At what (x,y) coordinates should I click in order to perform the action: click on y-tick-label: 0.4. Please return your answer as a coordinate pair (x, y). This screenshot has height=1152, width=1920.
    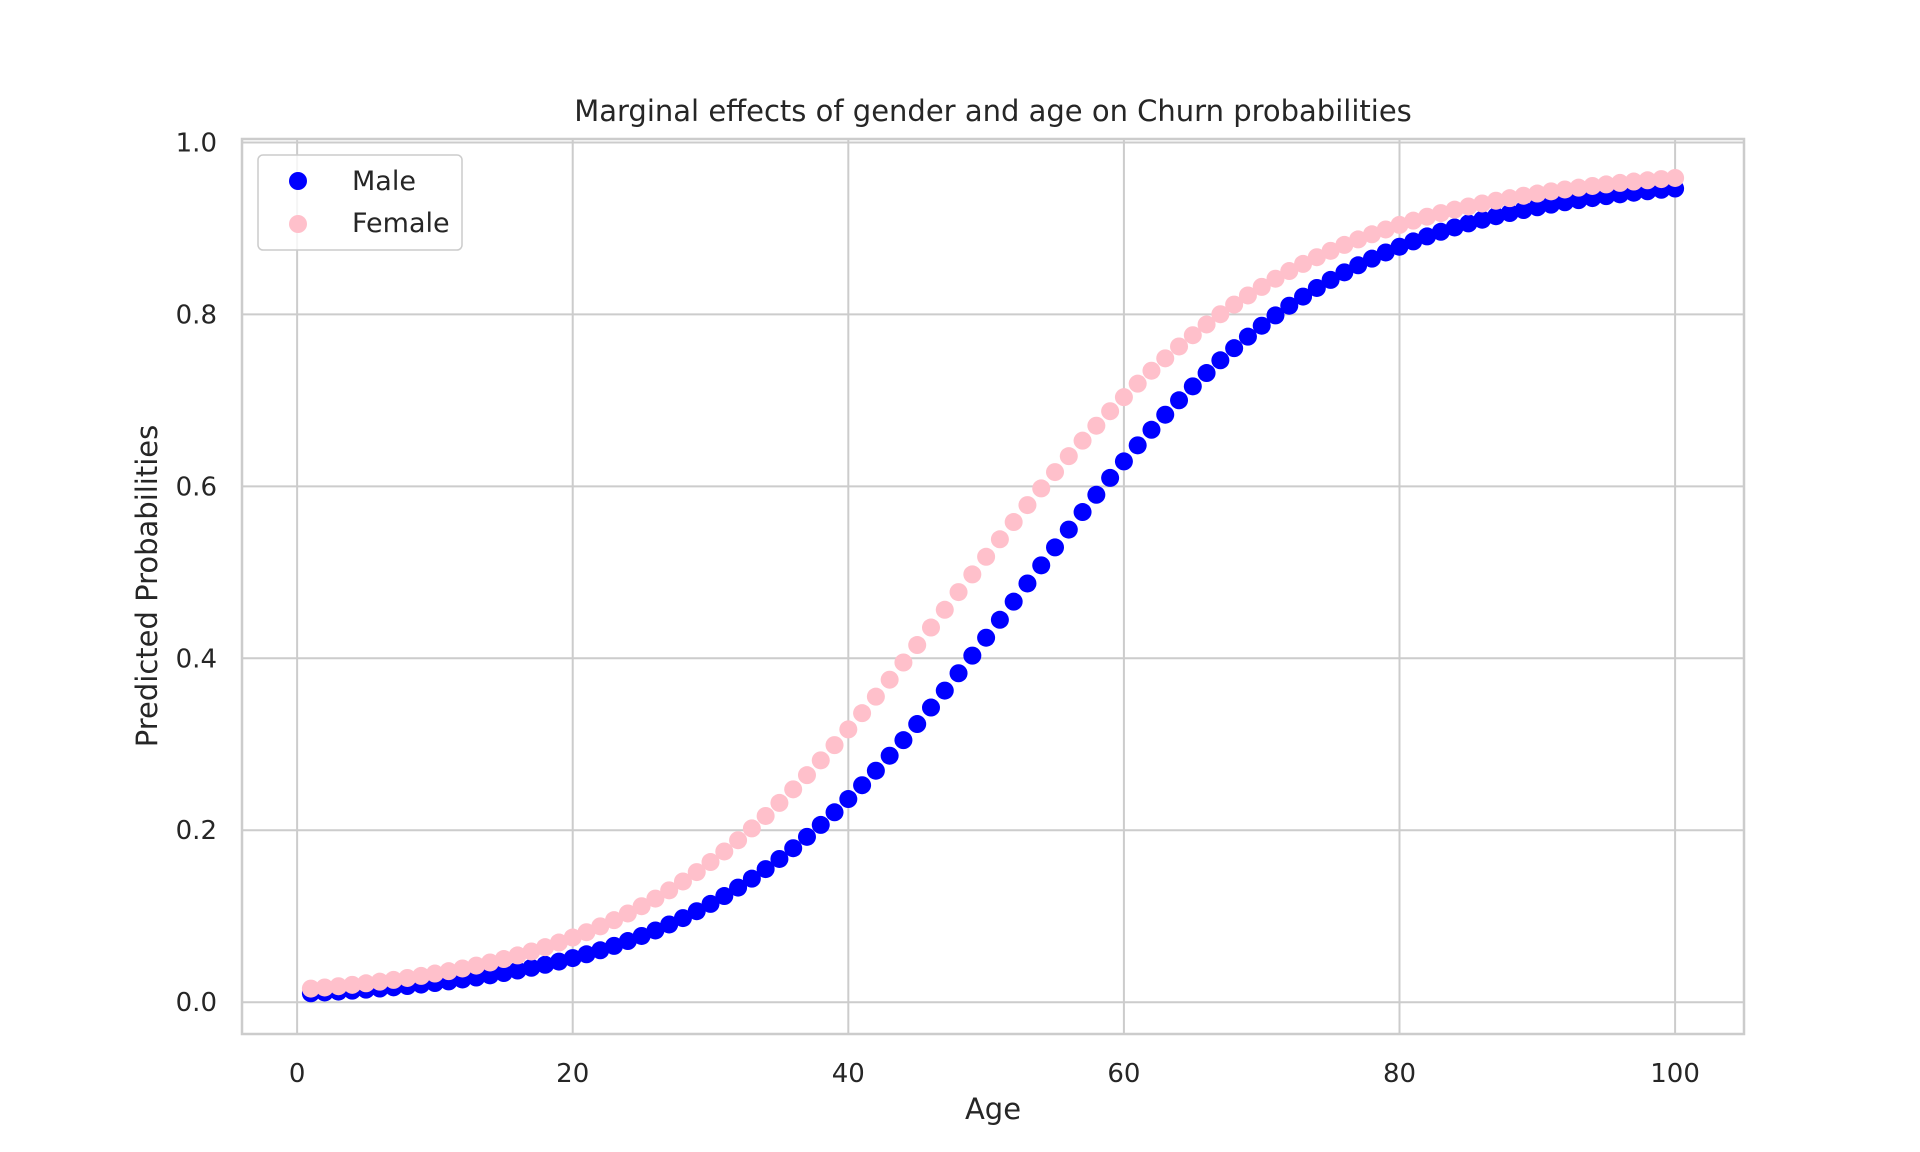
    Looking at the image, I should click on (196, 659).